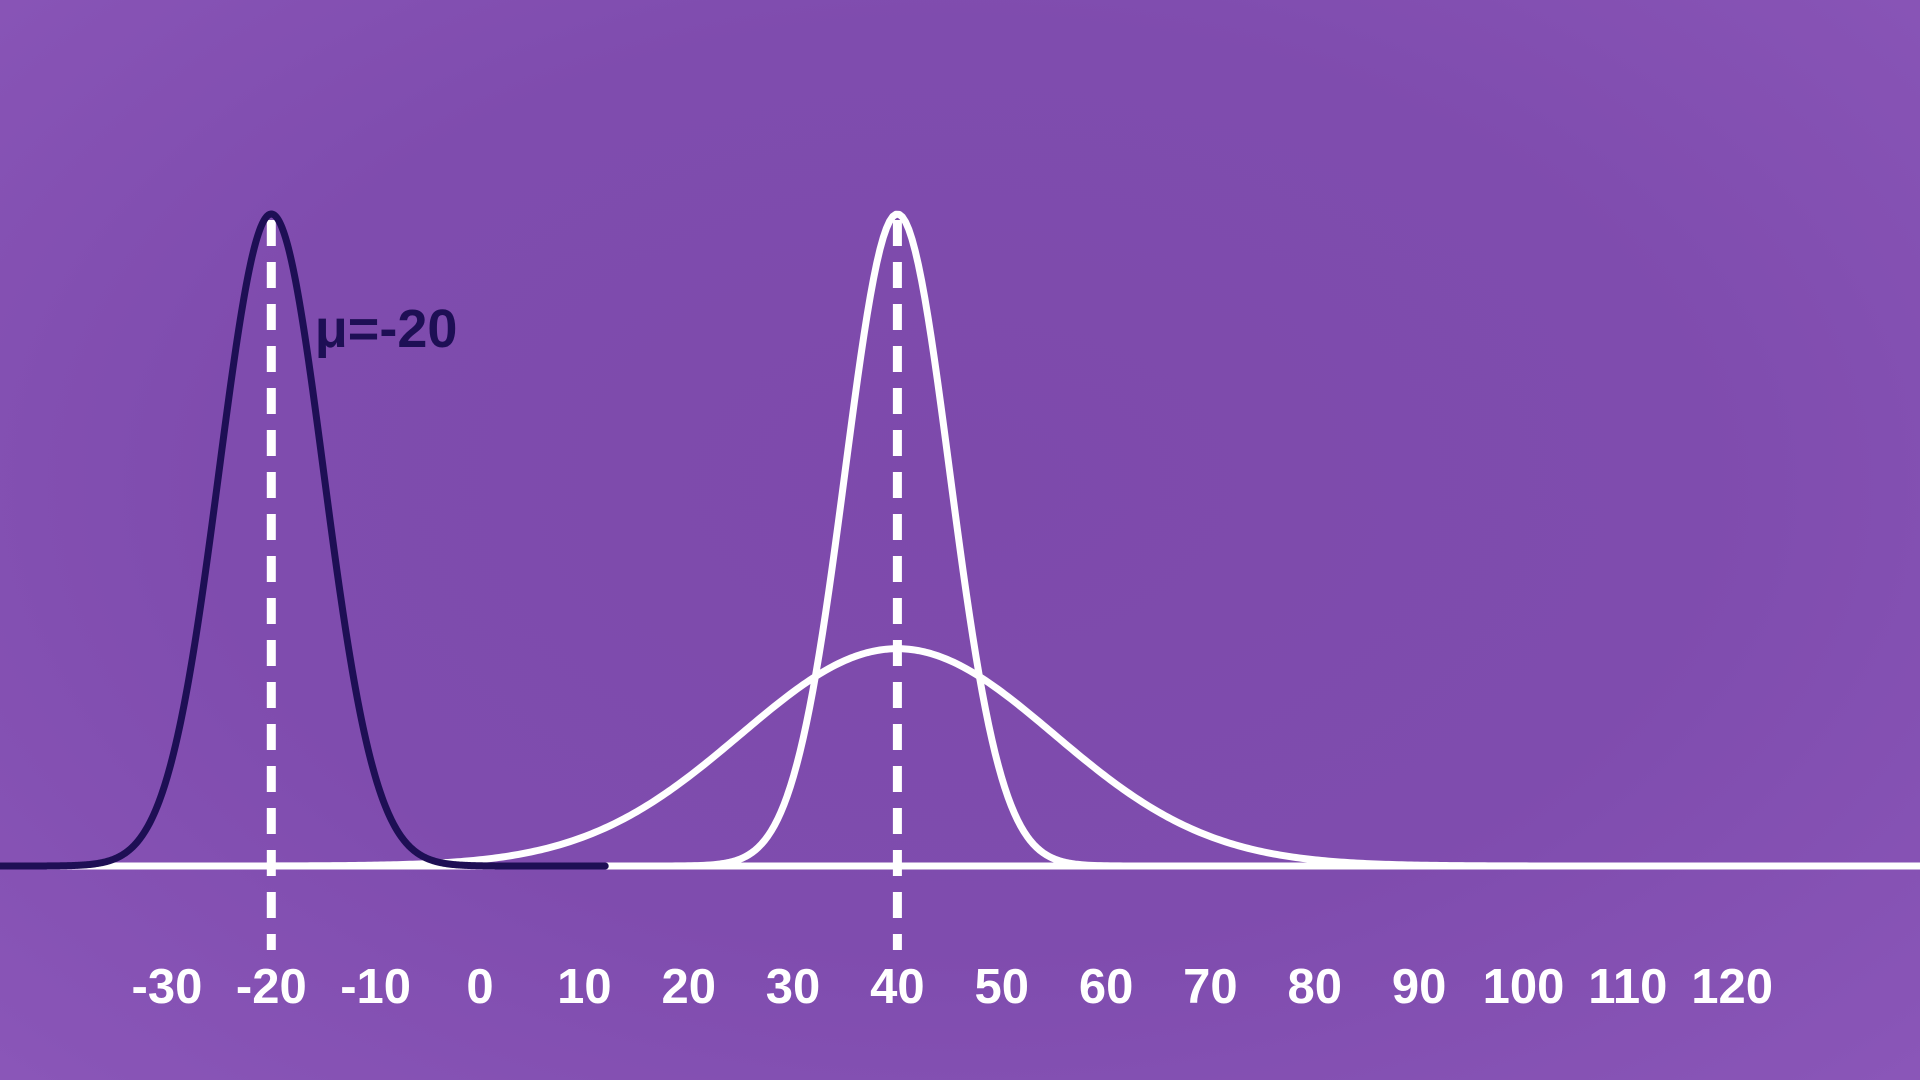  I want to click on x-tick-label: -20, so click(271, 987).